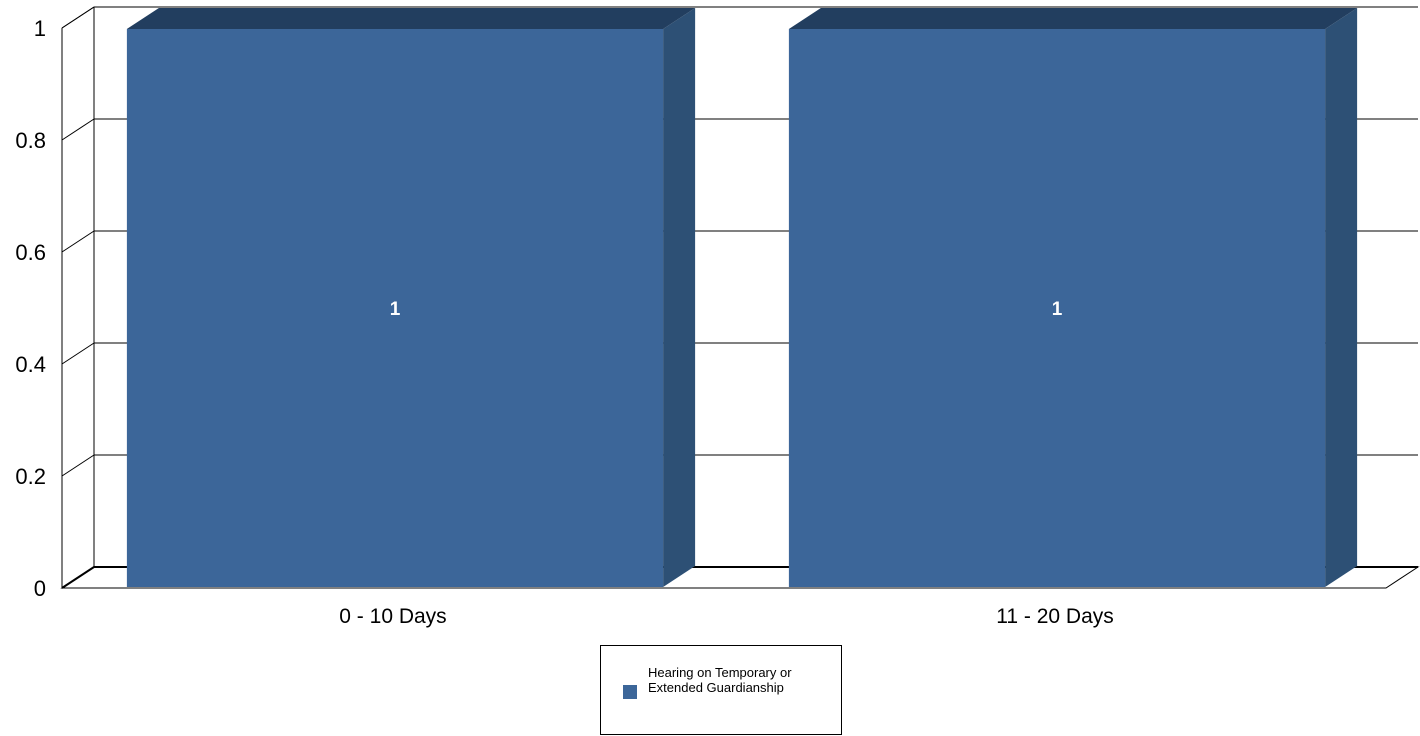 Image resolution: width=1420 pixels, height=736 pixels. I want to click on y-tick-label: 0.6, so click(30, 252).